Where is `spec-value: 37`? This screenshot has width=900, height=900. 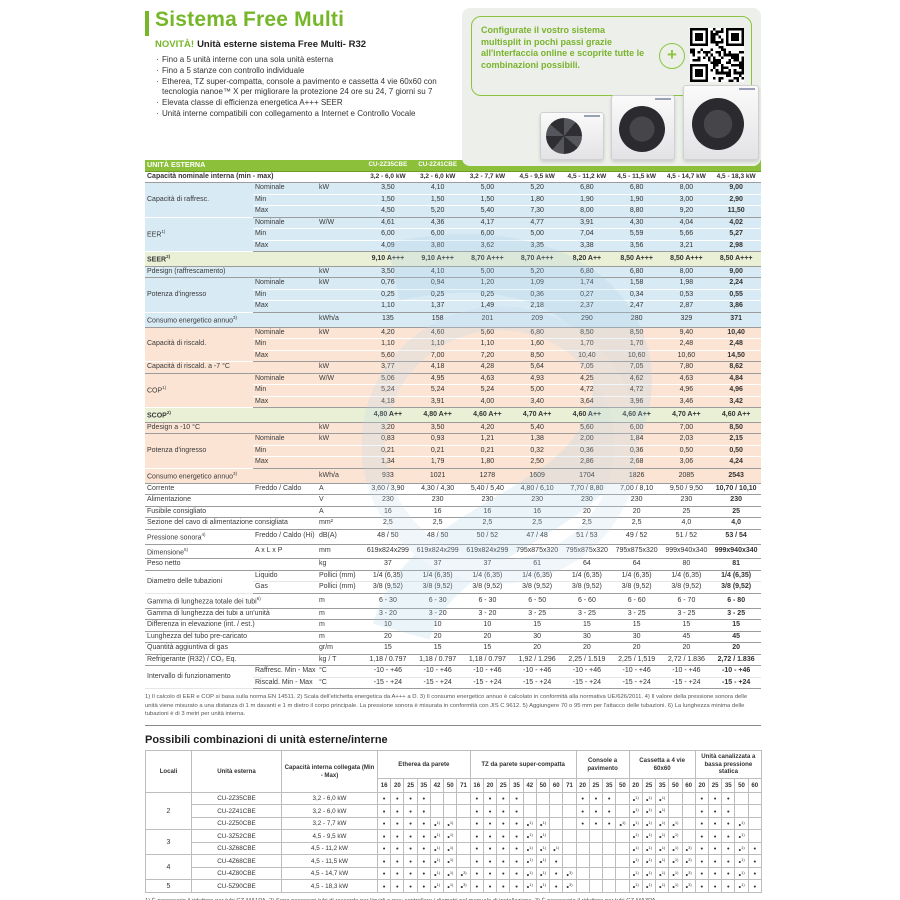 spec-value: 37 is located at coordinates (437, 564).